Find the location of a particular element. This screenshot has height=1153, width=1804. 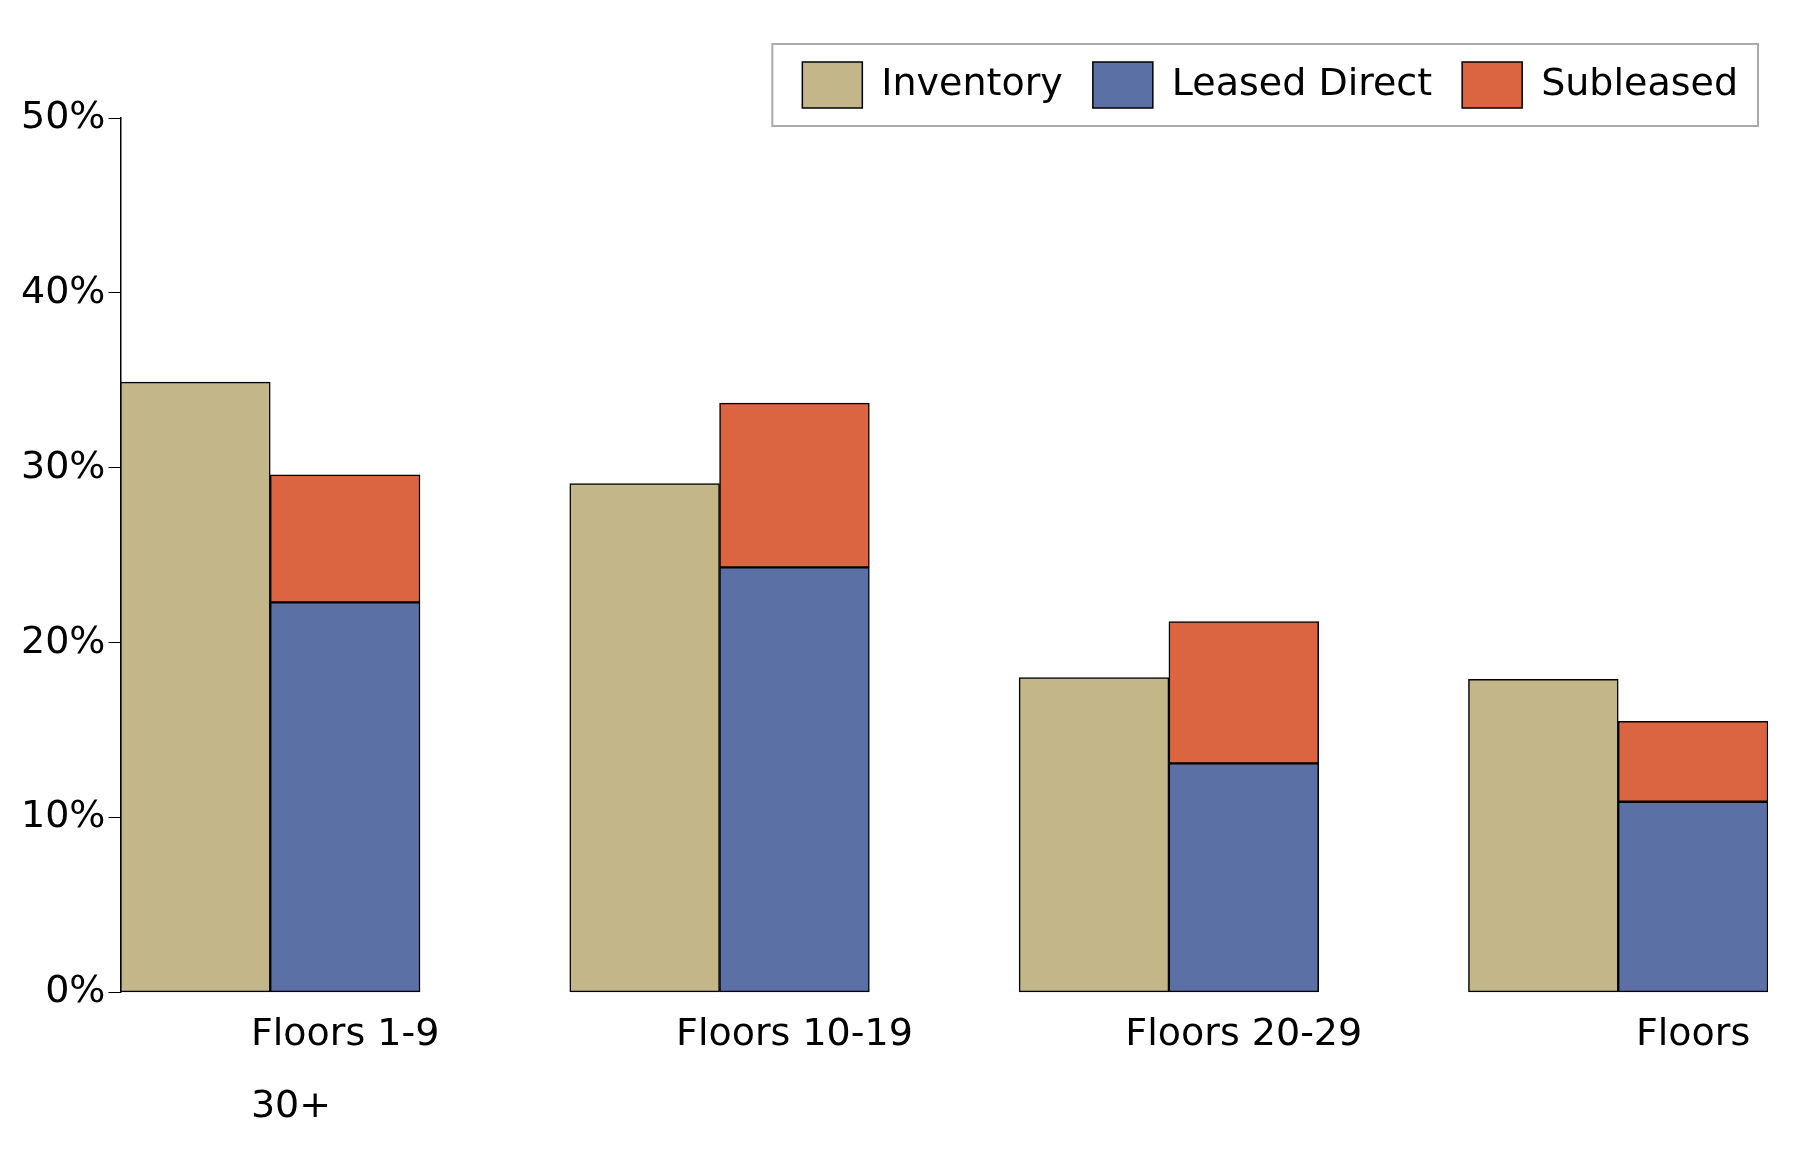

y-tick-label: 20% is located at coordinates (63, 639).